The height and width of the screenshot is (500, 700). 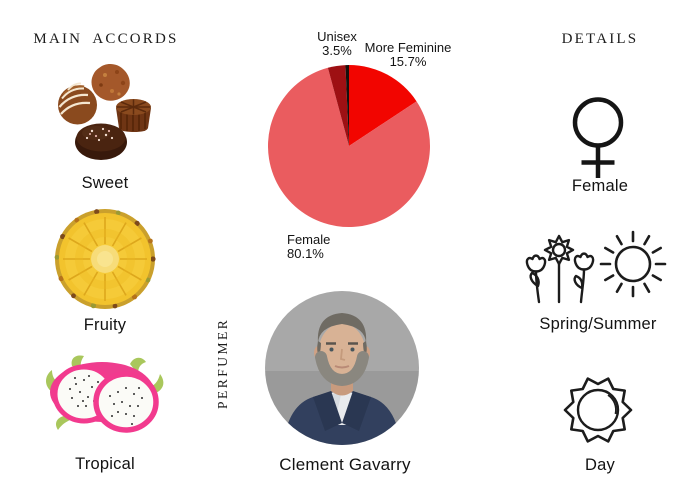 I want to click on pie-label-more-feminine: More Feminine 15.7%, so click(x=408, y=54).